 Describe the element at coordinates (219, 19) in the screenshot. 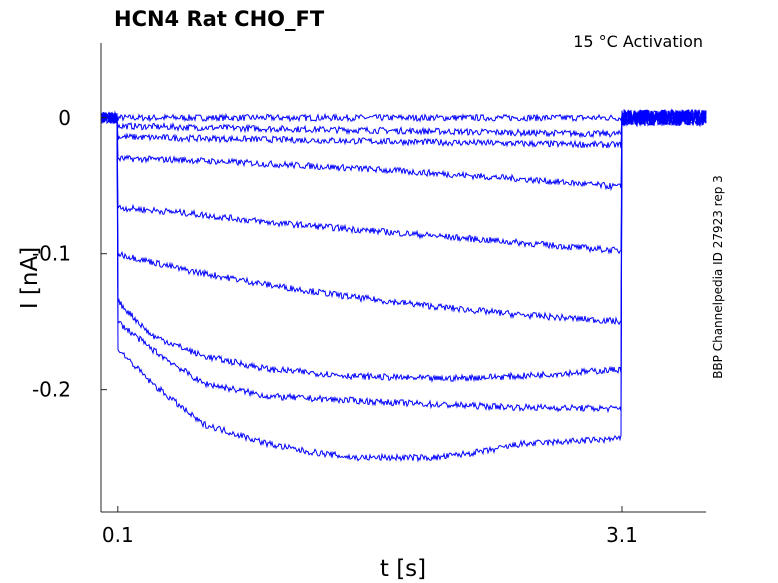

I see `chart-title: HCN4 Rat CHO_FT` at that location.